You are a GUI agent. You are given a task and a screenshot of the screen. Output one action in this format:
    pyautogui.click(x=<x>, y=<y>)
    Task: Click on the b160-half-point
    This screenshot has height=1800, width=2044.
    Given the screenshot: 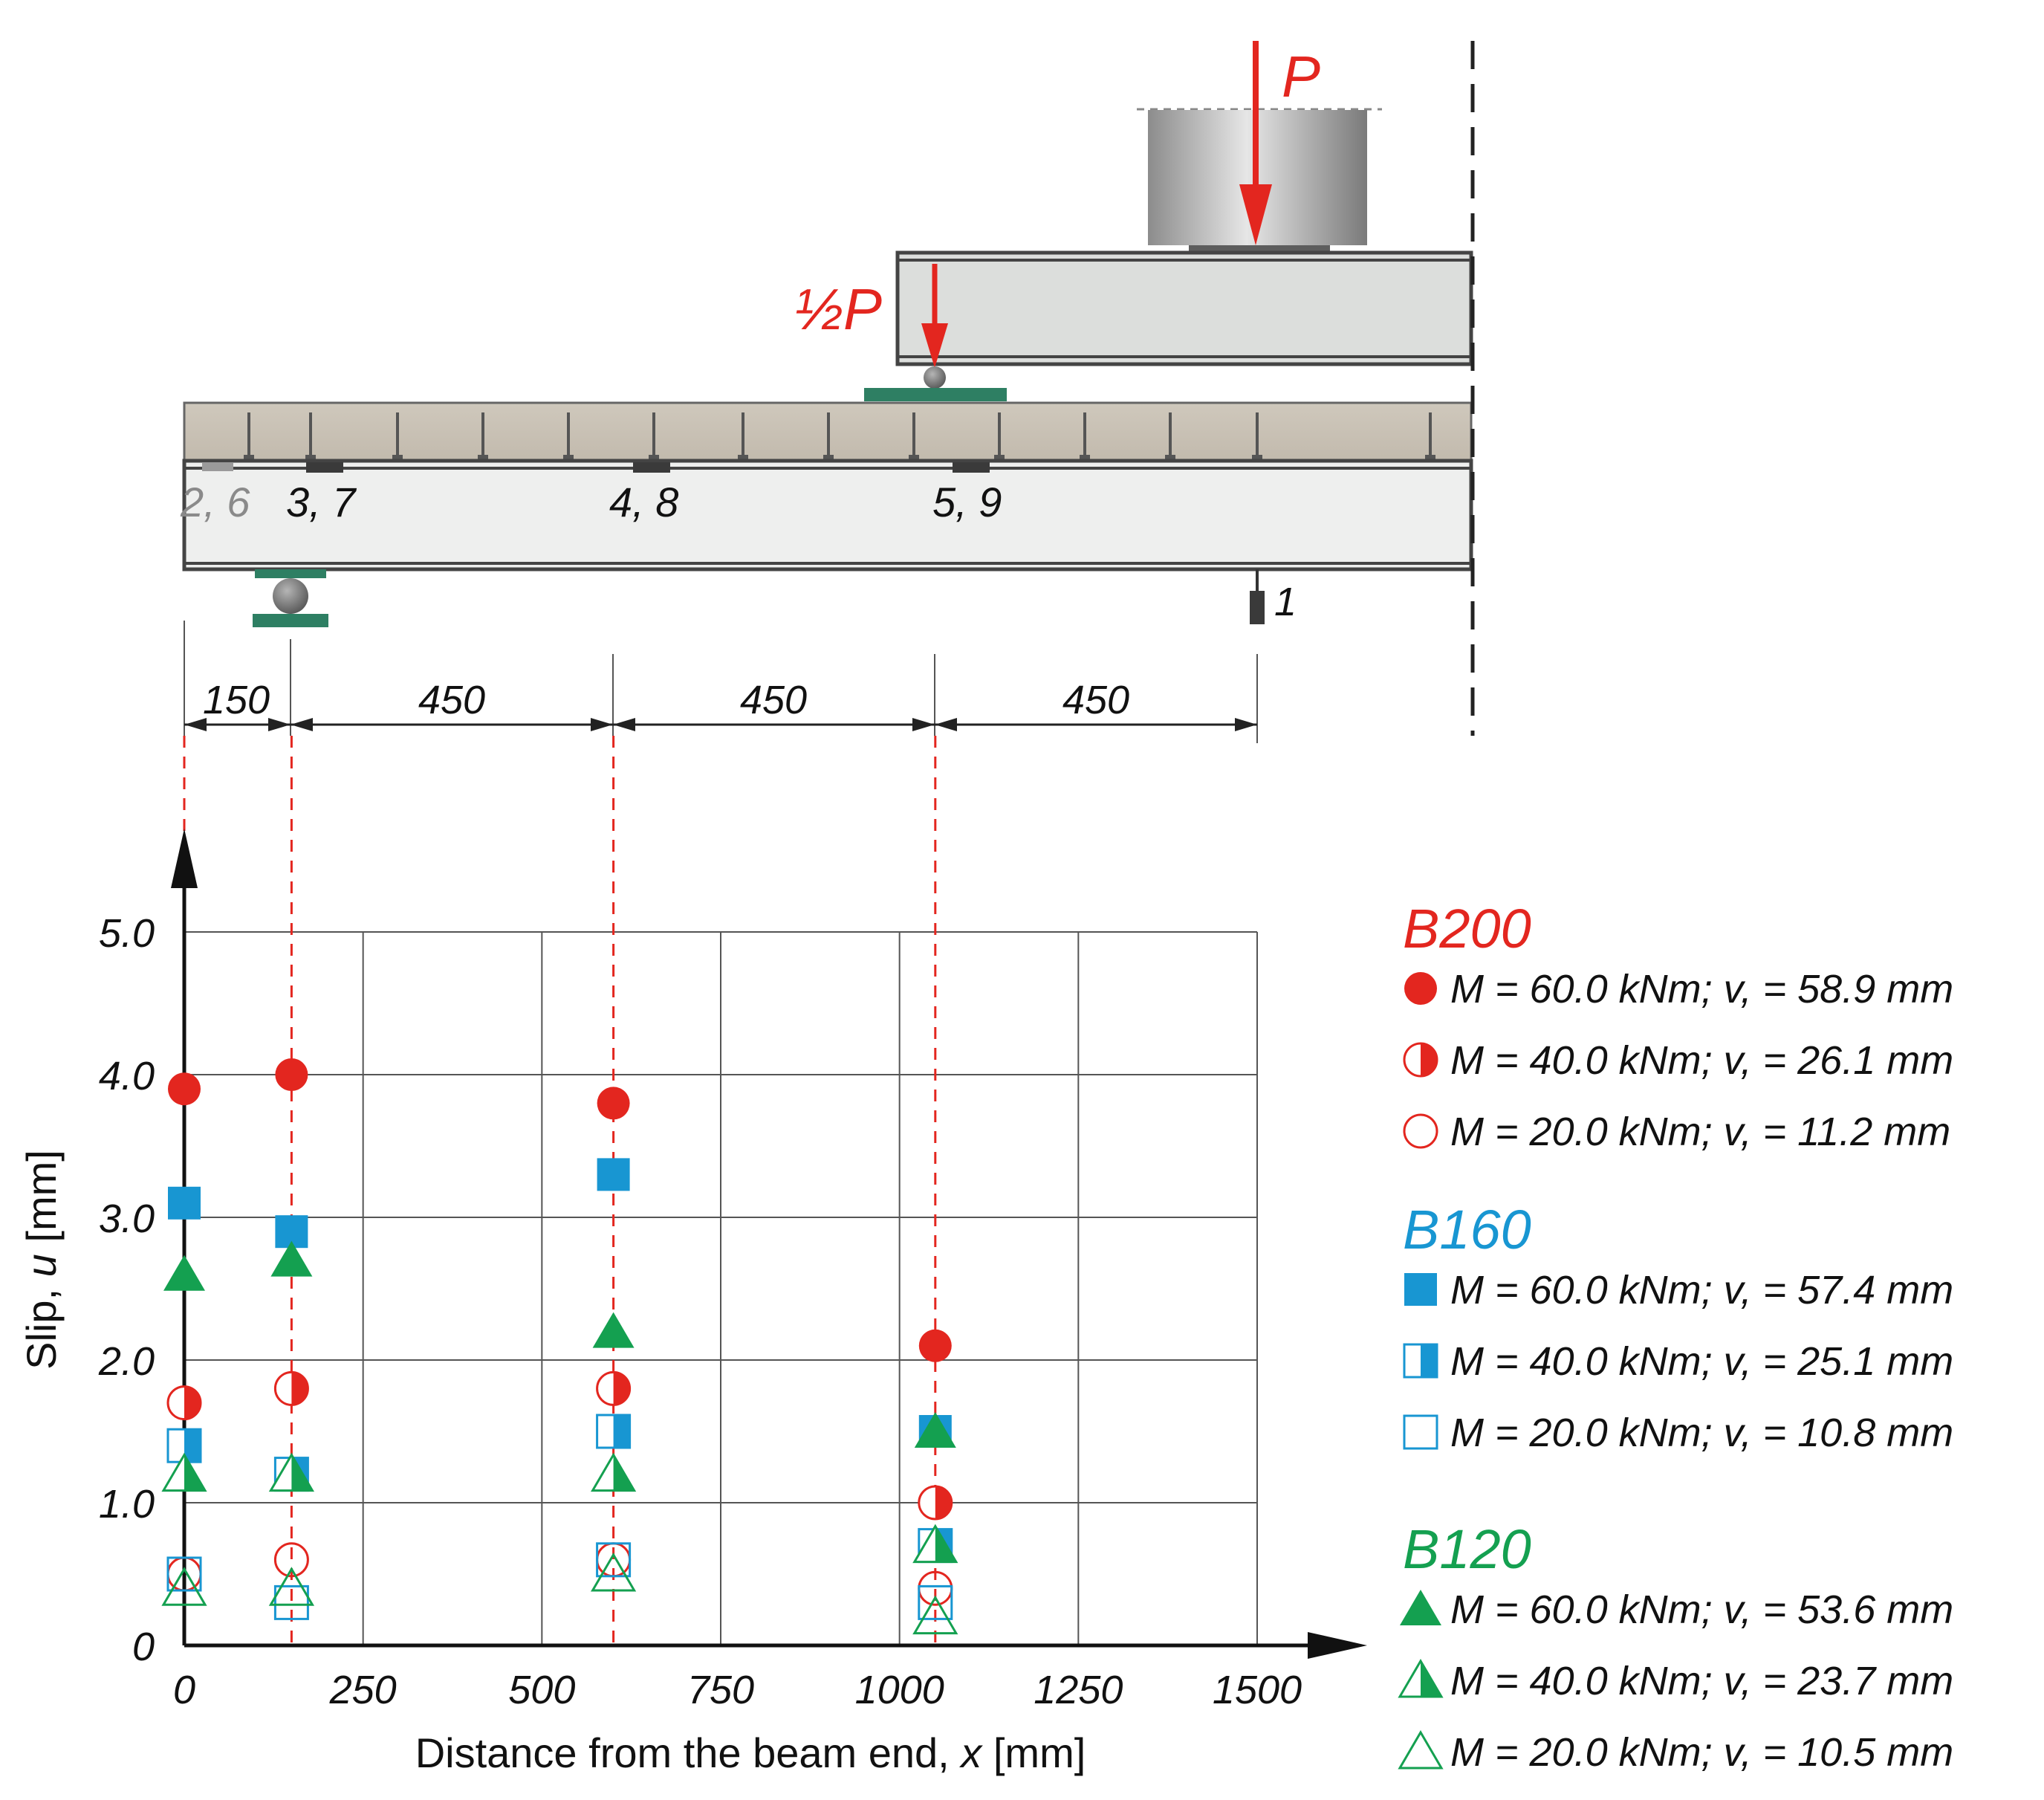 What is the action you would take?
    pyautogui.click(x=614, y=1431)
    